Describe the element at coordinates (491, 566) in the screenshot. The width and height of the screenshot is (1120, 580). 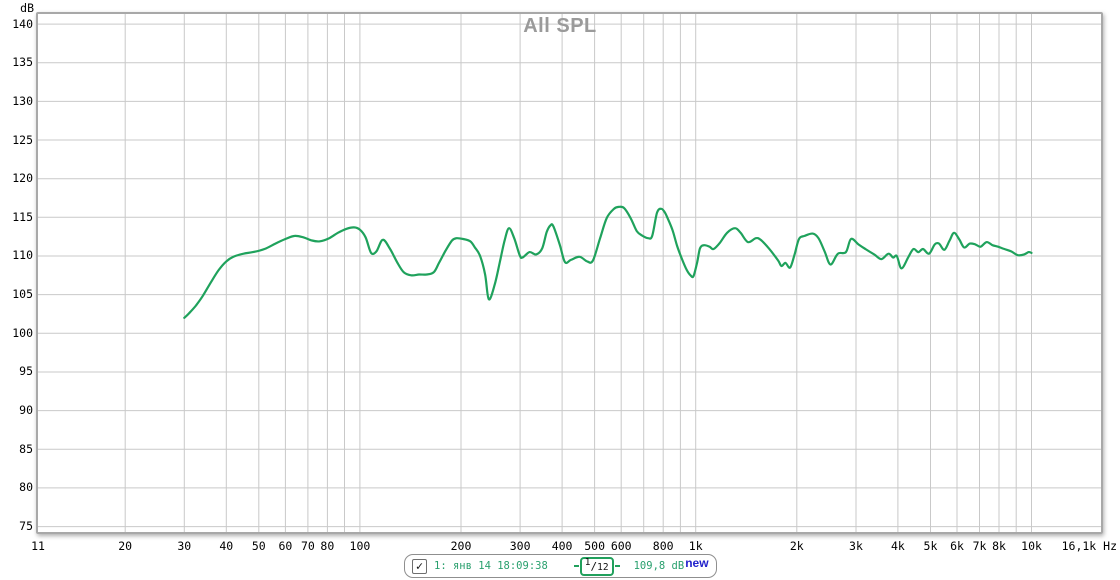
I see `measurement-label: 1: янв 14 18:09:38` at that location.